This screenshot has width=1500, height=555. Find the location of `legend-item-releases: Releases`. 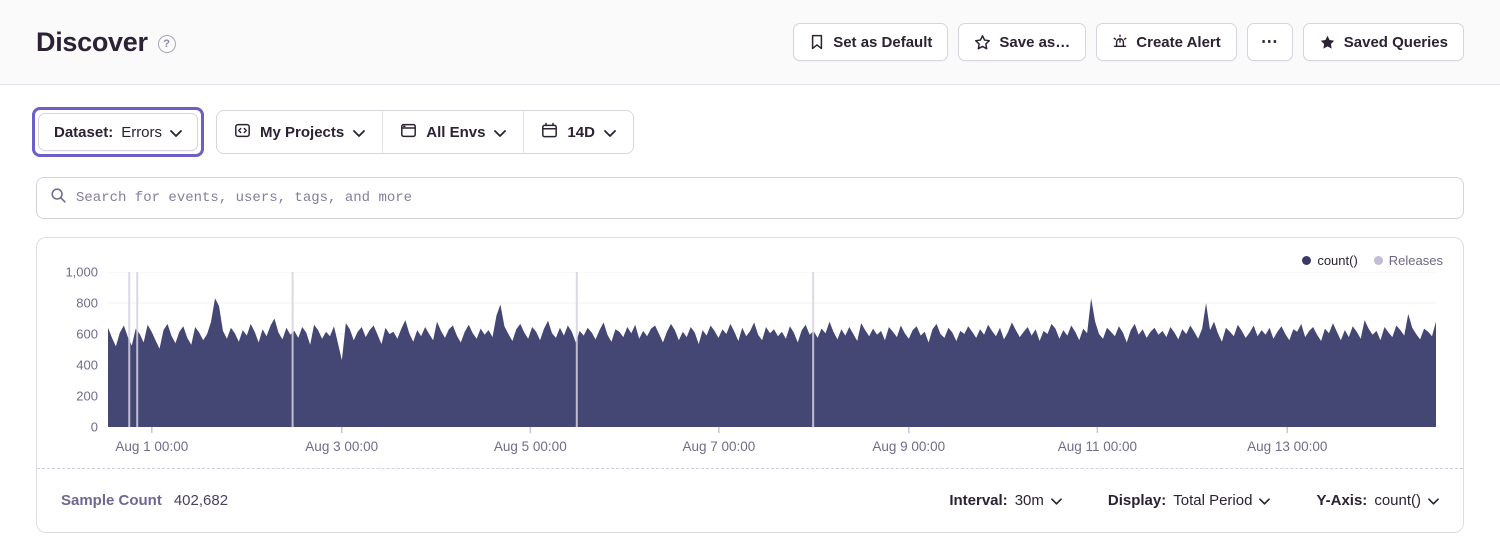

legend-item-releases: Releases is located at coordinates (1408, 260).